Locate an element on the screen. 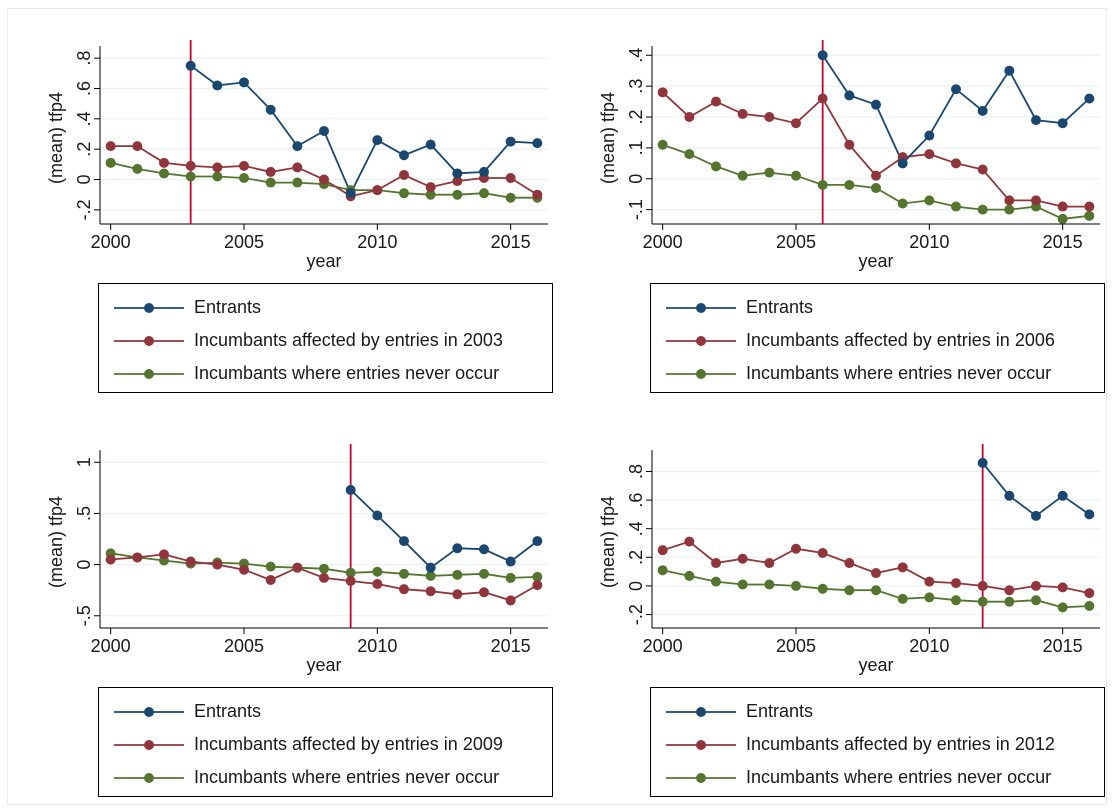 Image resolution: width=1115 pixels, height=812 pixels. y-tick-label: .5 is located at coordinates (84, 513).